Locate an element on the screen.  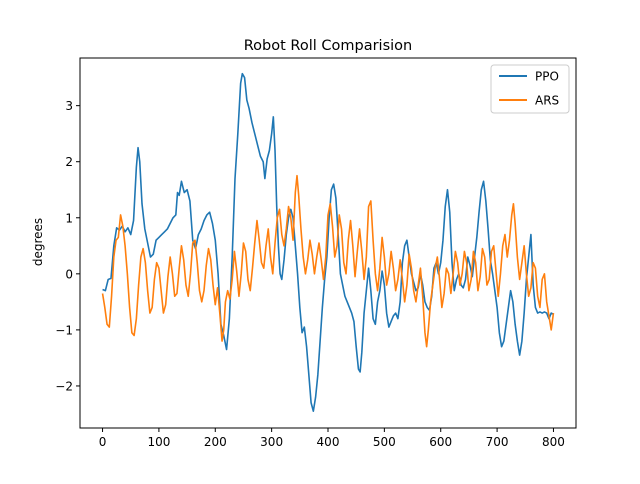
x-tick-label: 700 is located at coordinates (497, 442).